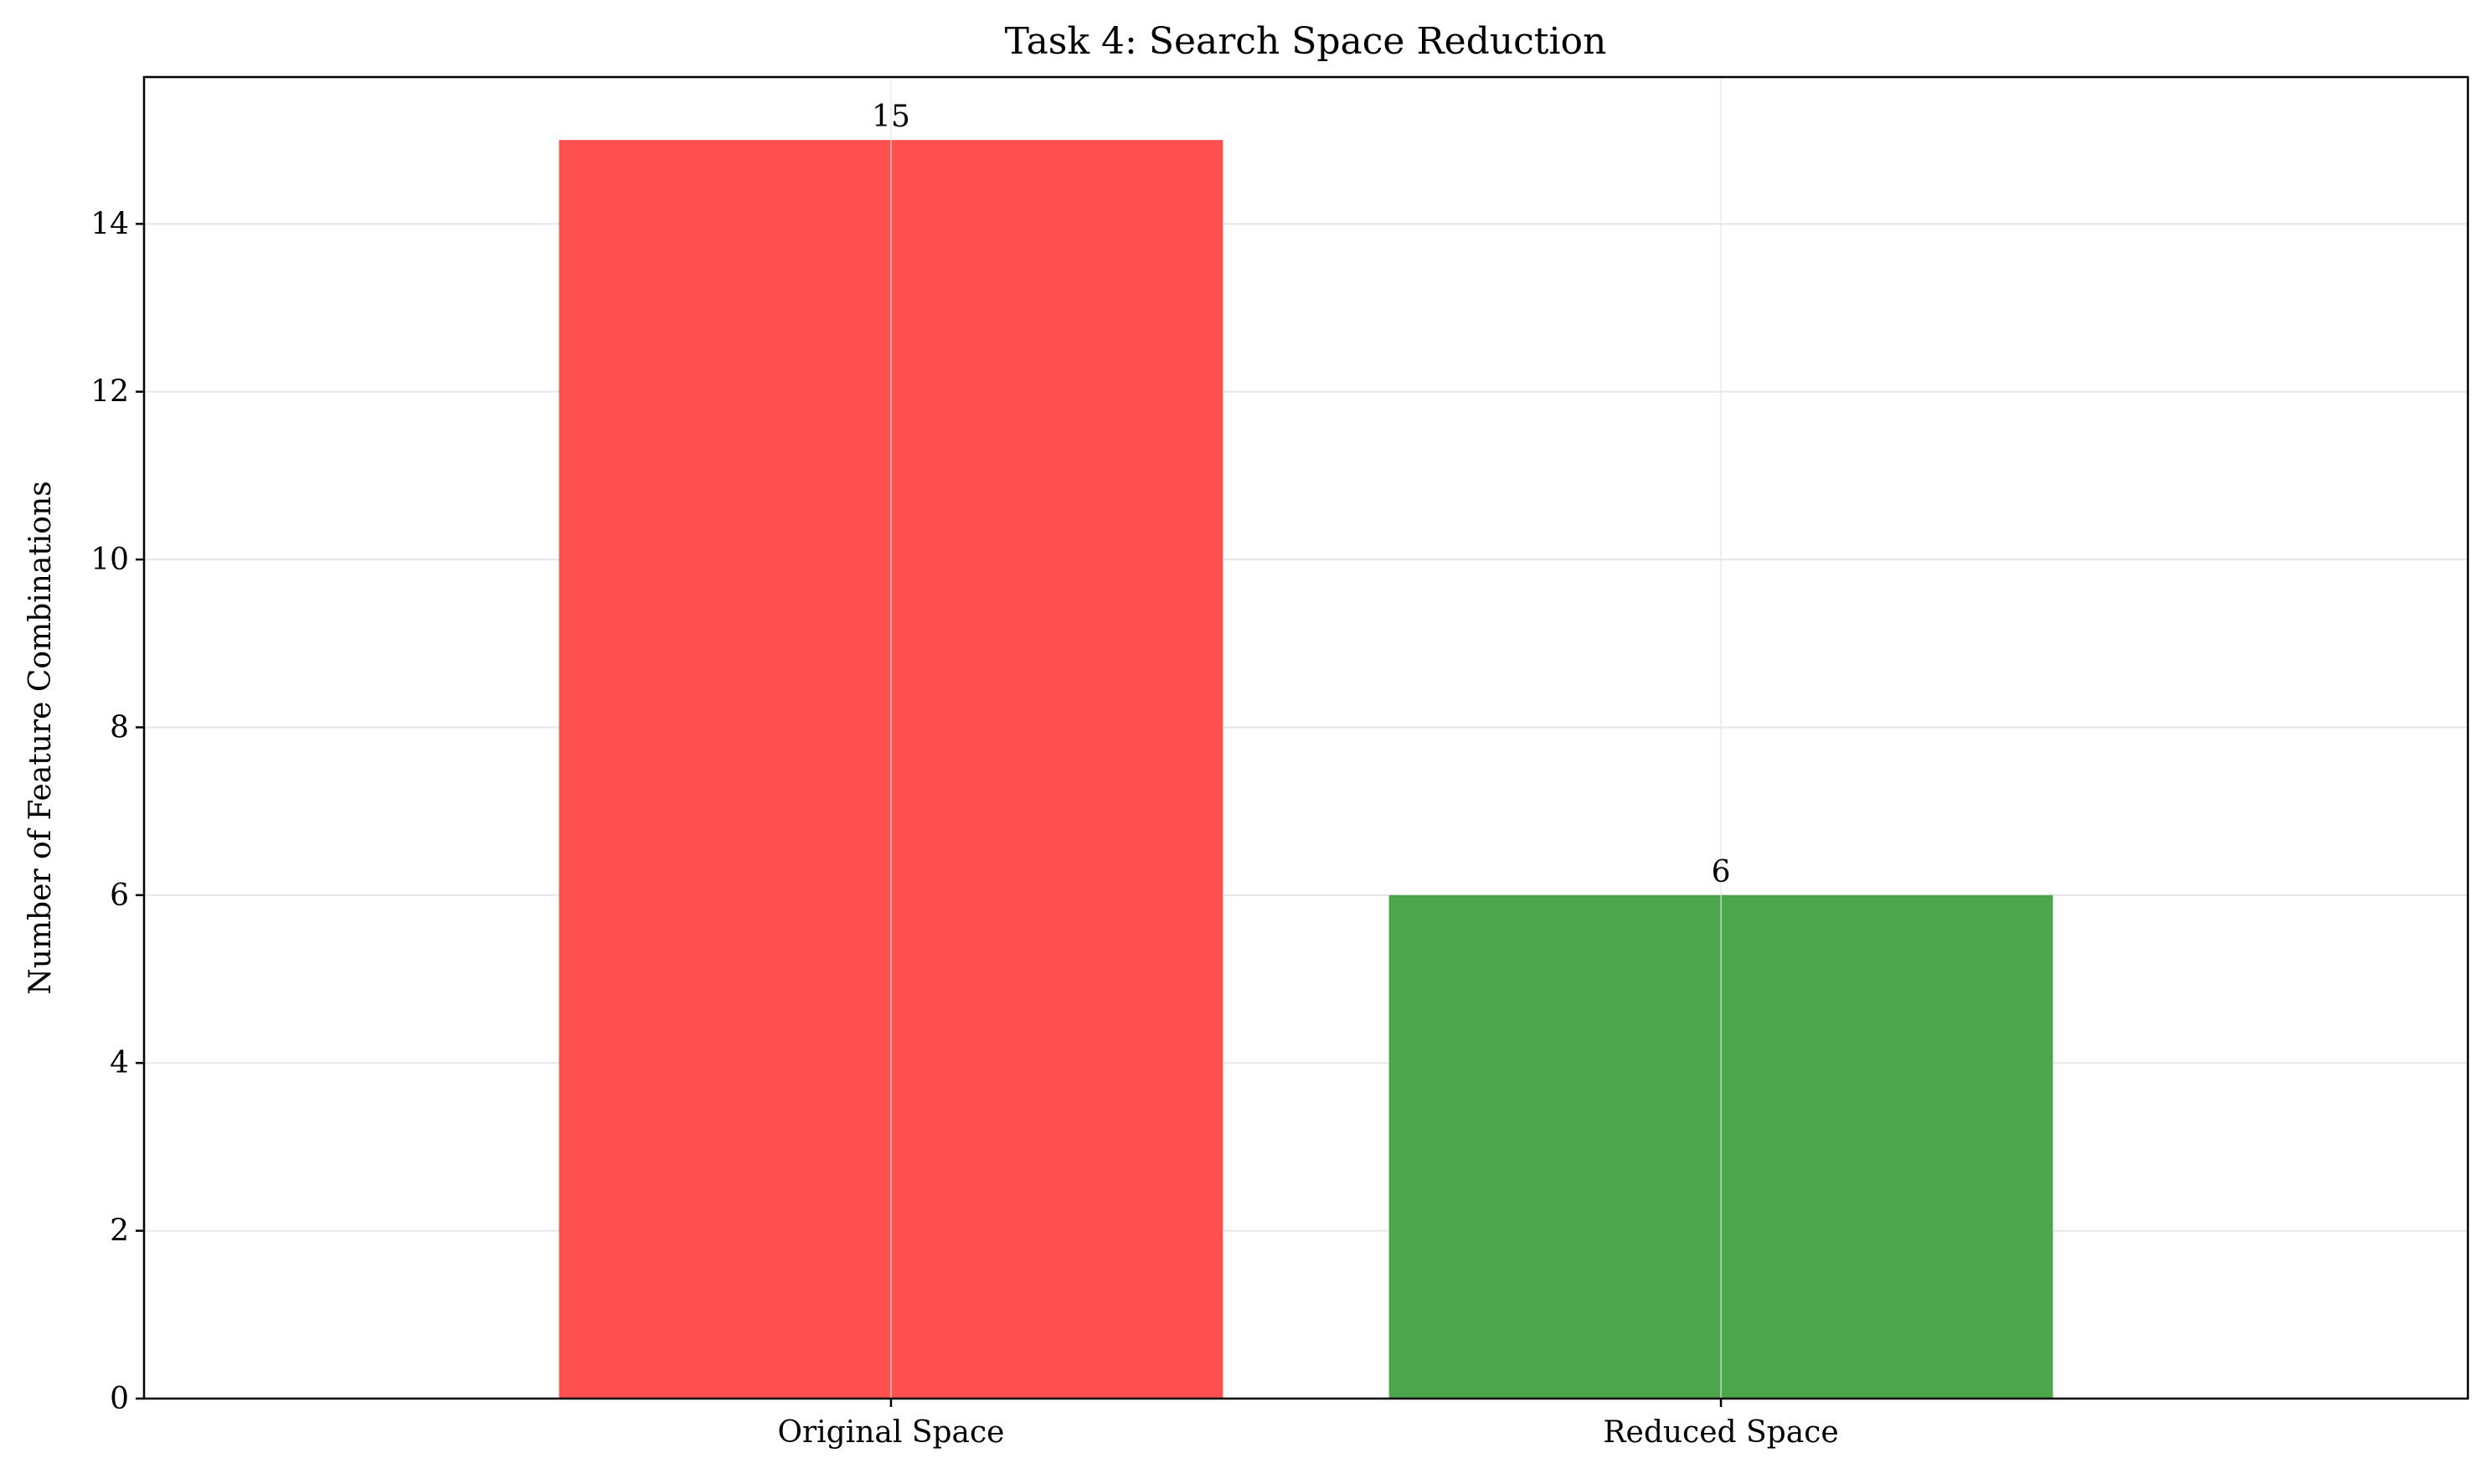  Describe the element at coordinates (110, 560) in the screenshot. I see `y-tick-label: 10` at that location.